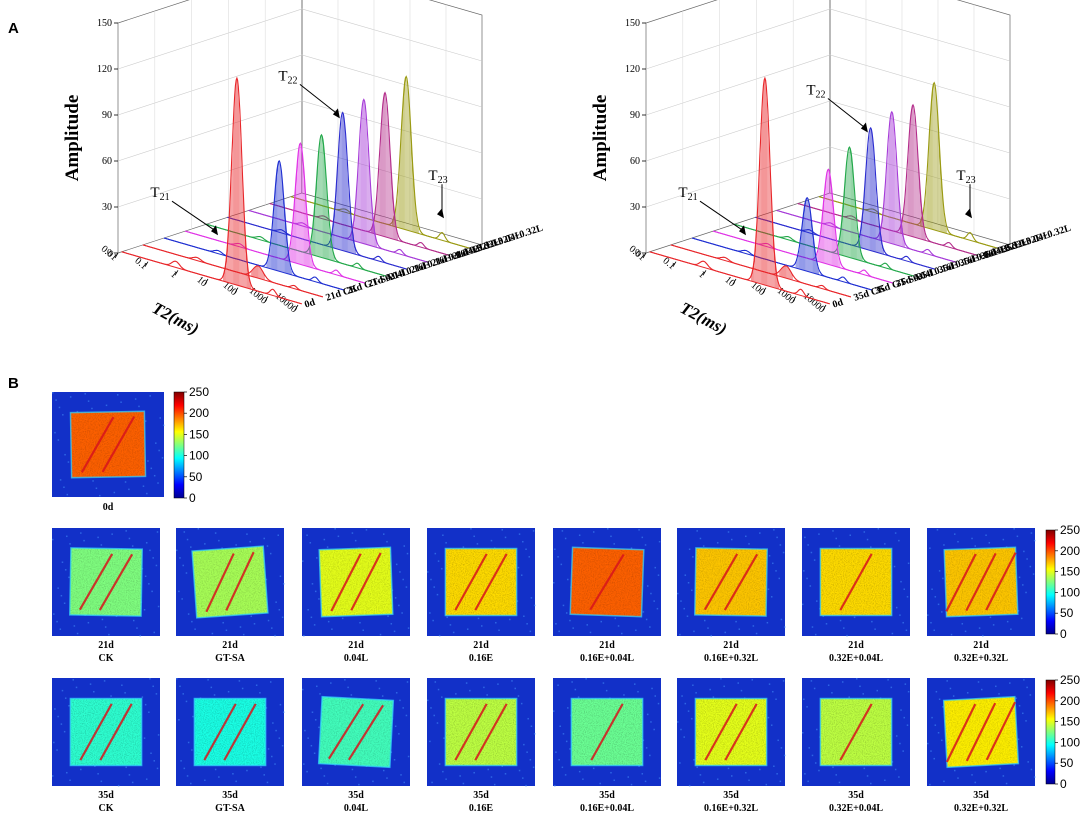 The height and width of the screenshot is (818, 1084). I want to click on image-label-time: 35d, so click(607, 795).